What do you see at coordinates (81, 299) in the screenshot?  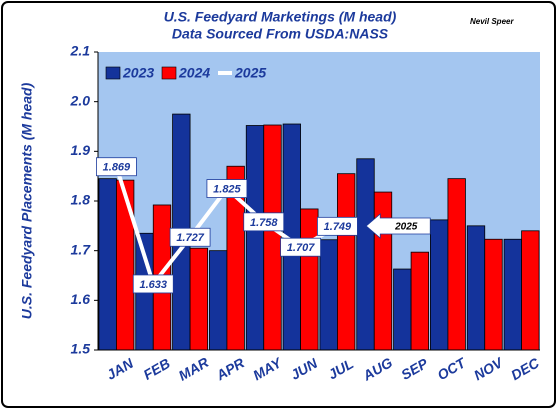 I see `y-tick-label: 1.6` at bounding box center [81, 299].